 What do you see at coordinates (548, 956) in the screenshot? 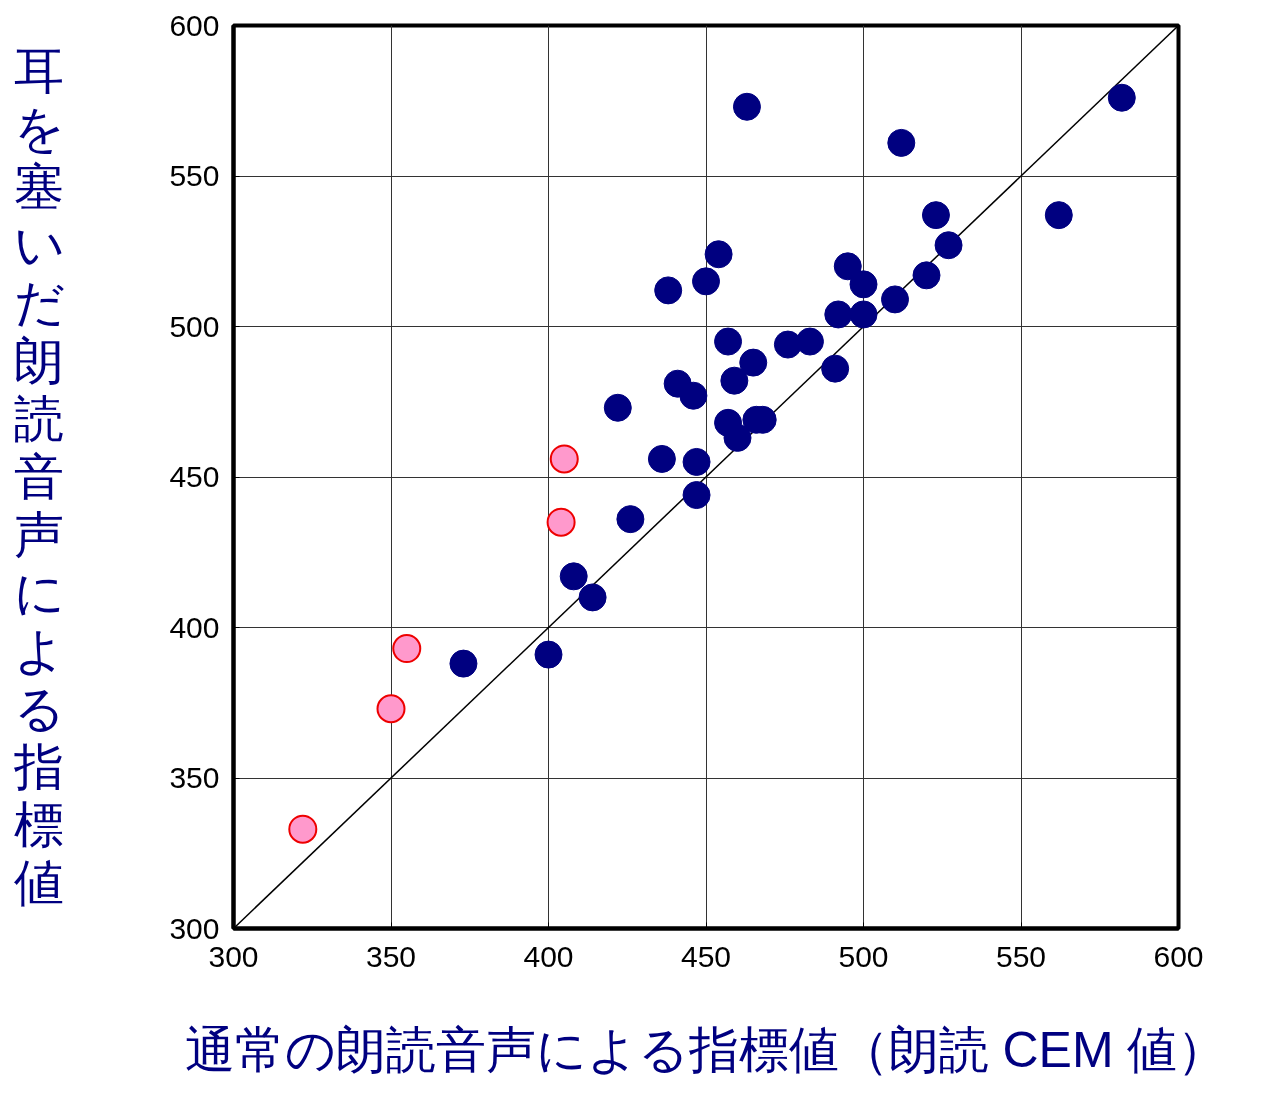
I see `x-tick-label: 400` at bounding box center [548, 956].